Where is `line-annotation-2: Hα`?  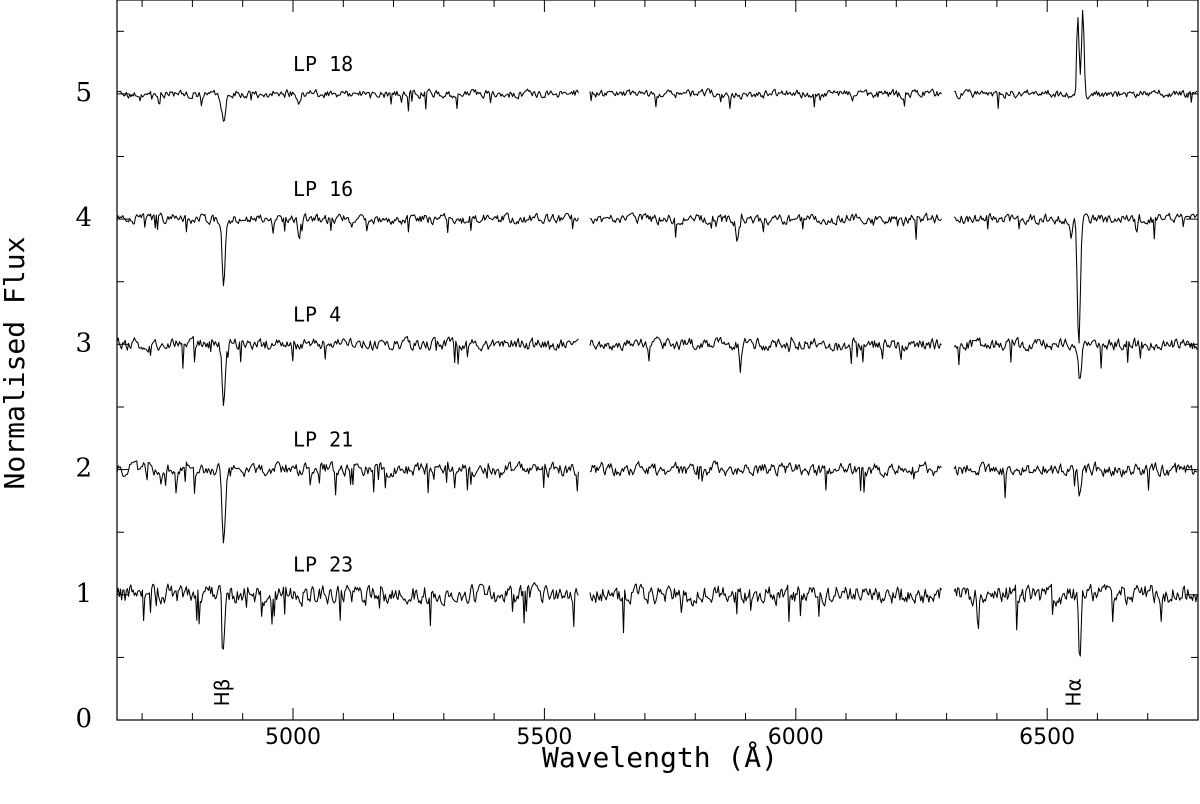 line-annotation-2: Hα is located at coordinates (1073, 692).